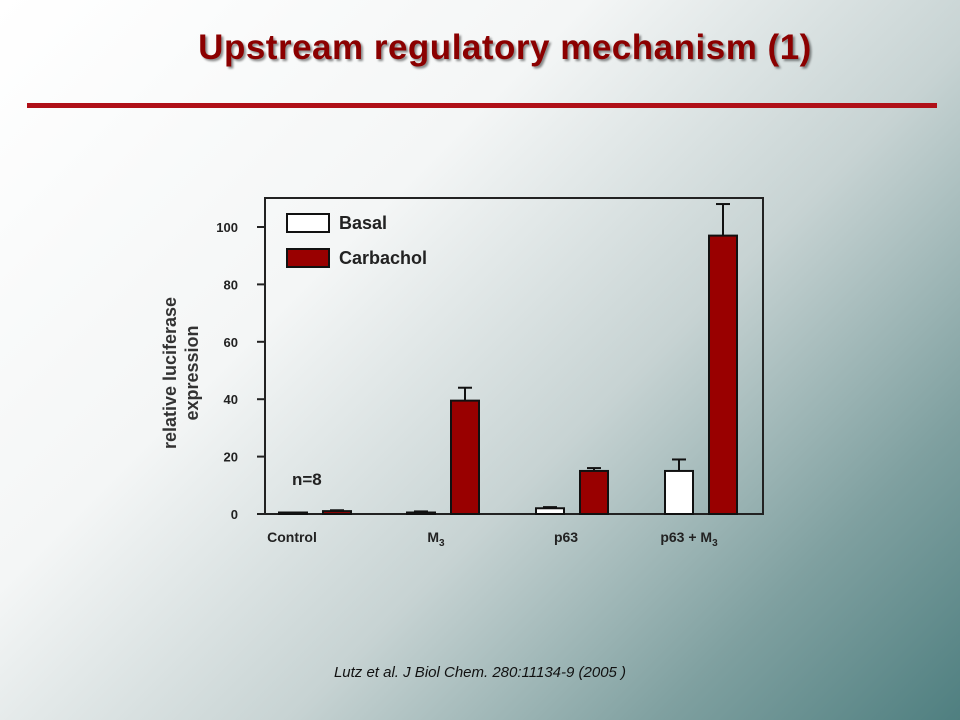 This screenshot has height=720, width=960. What do you see at coordinates (227, 227) in the screenshot?
I see `y-tick-label: 100` at bounding box center [227, 227].